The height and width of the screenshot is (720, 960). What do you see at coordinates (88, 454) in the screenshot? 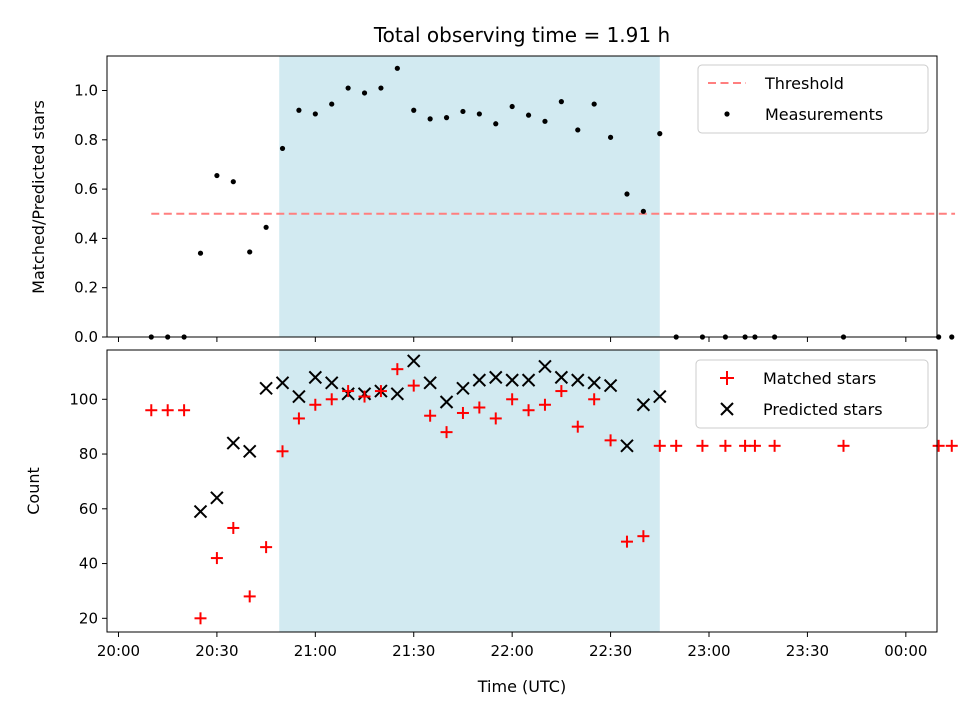
I see `bottom-y-tick-label: 80` at bounding box center [88, 454].